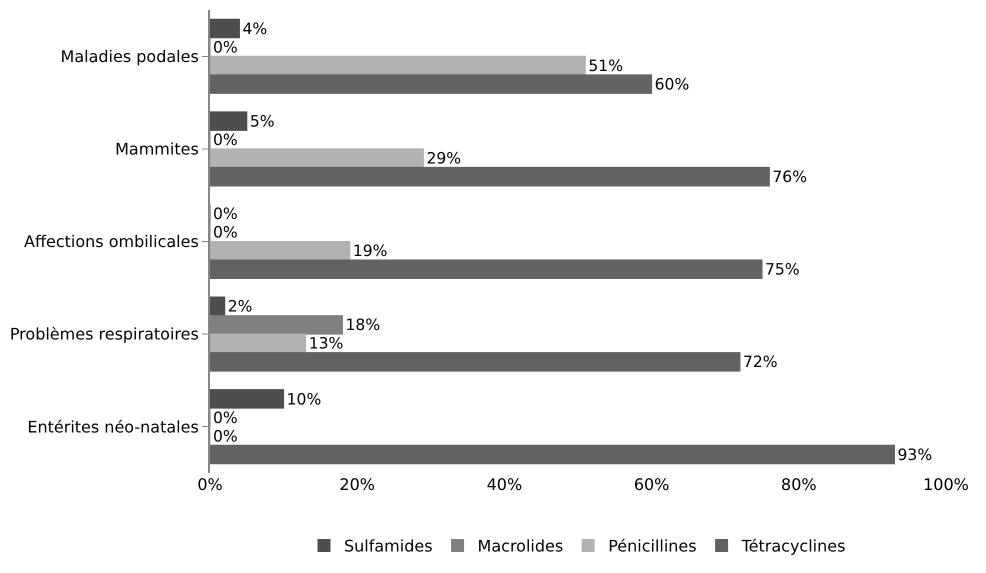  I want to click on data-label: 2%, so click(240, 307).